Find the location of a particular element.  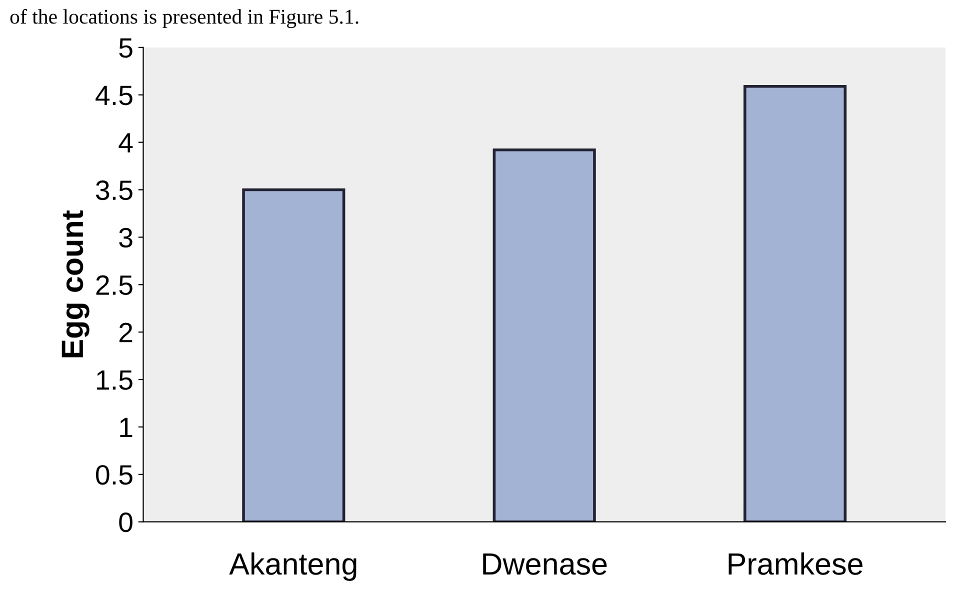

y-tick-label: 4 is located at coordinates (125, 142).